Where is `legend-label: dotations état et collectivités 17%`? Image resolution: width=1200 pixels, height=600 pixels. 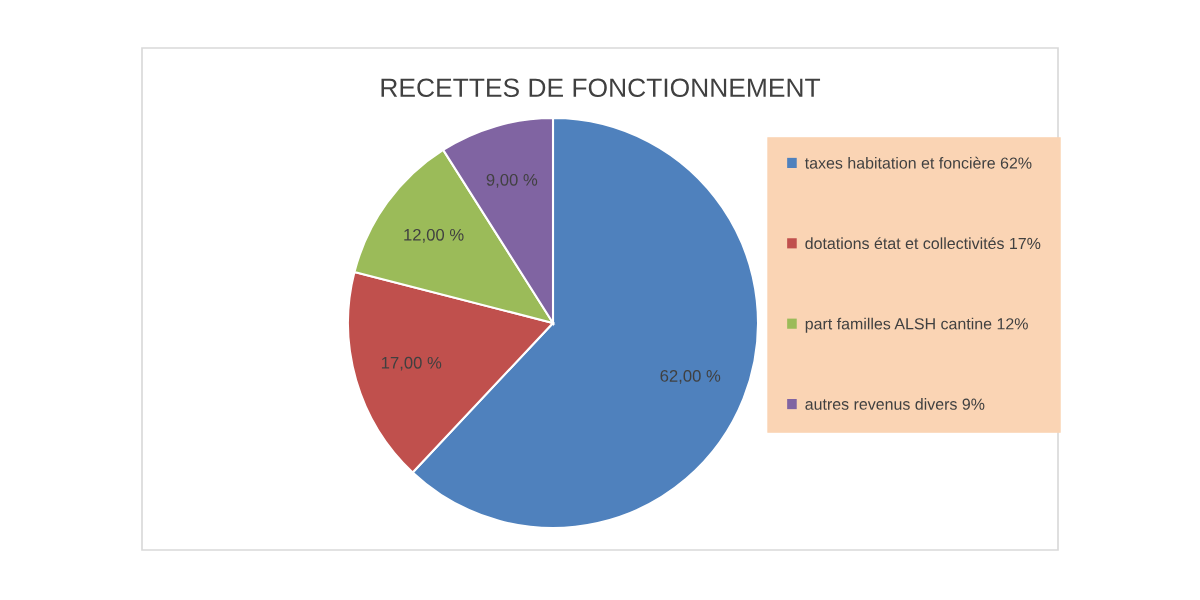 legend-label: dotations état et collectivités 17% is located at coordinates (923, 243).